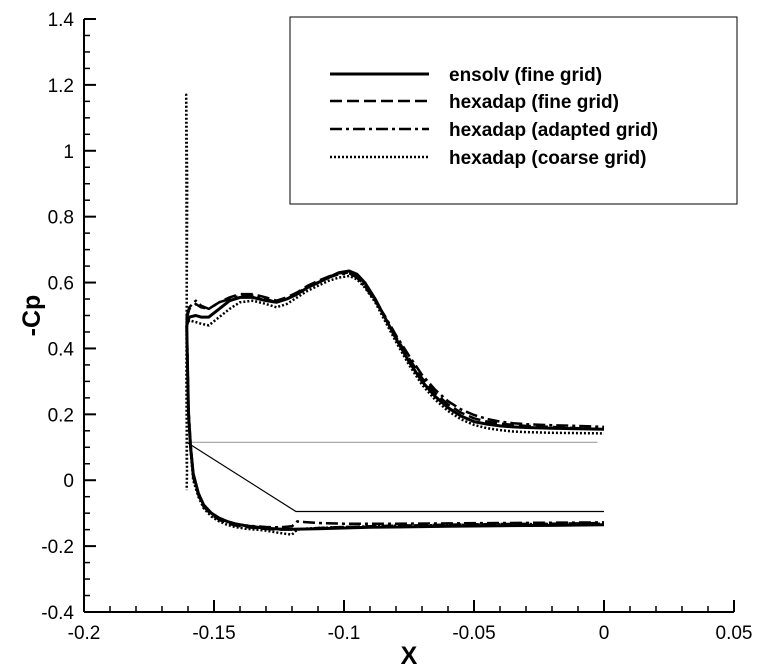  What do you see at coordinates (57, 547) in the screenshot?
I see `y-tick-label: -0.2` at bounding box center [57, 547].